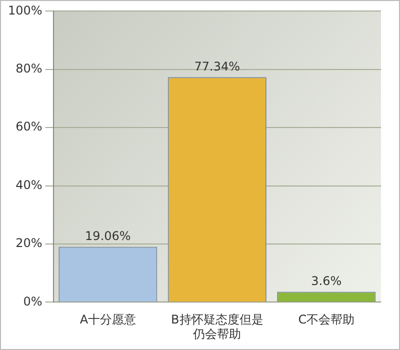 The width and height of the screenshot is (400, 350). I want to click on y-tick-label: 20%, so click(29, 243).